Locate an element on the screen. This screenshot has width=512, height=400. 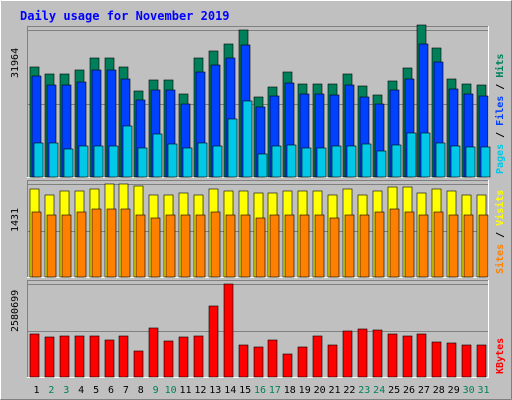
legend-pages: Pages is located at coordinates (500, 159).